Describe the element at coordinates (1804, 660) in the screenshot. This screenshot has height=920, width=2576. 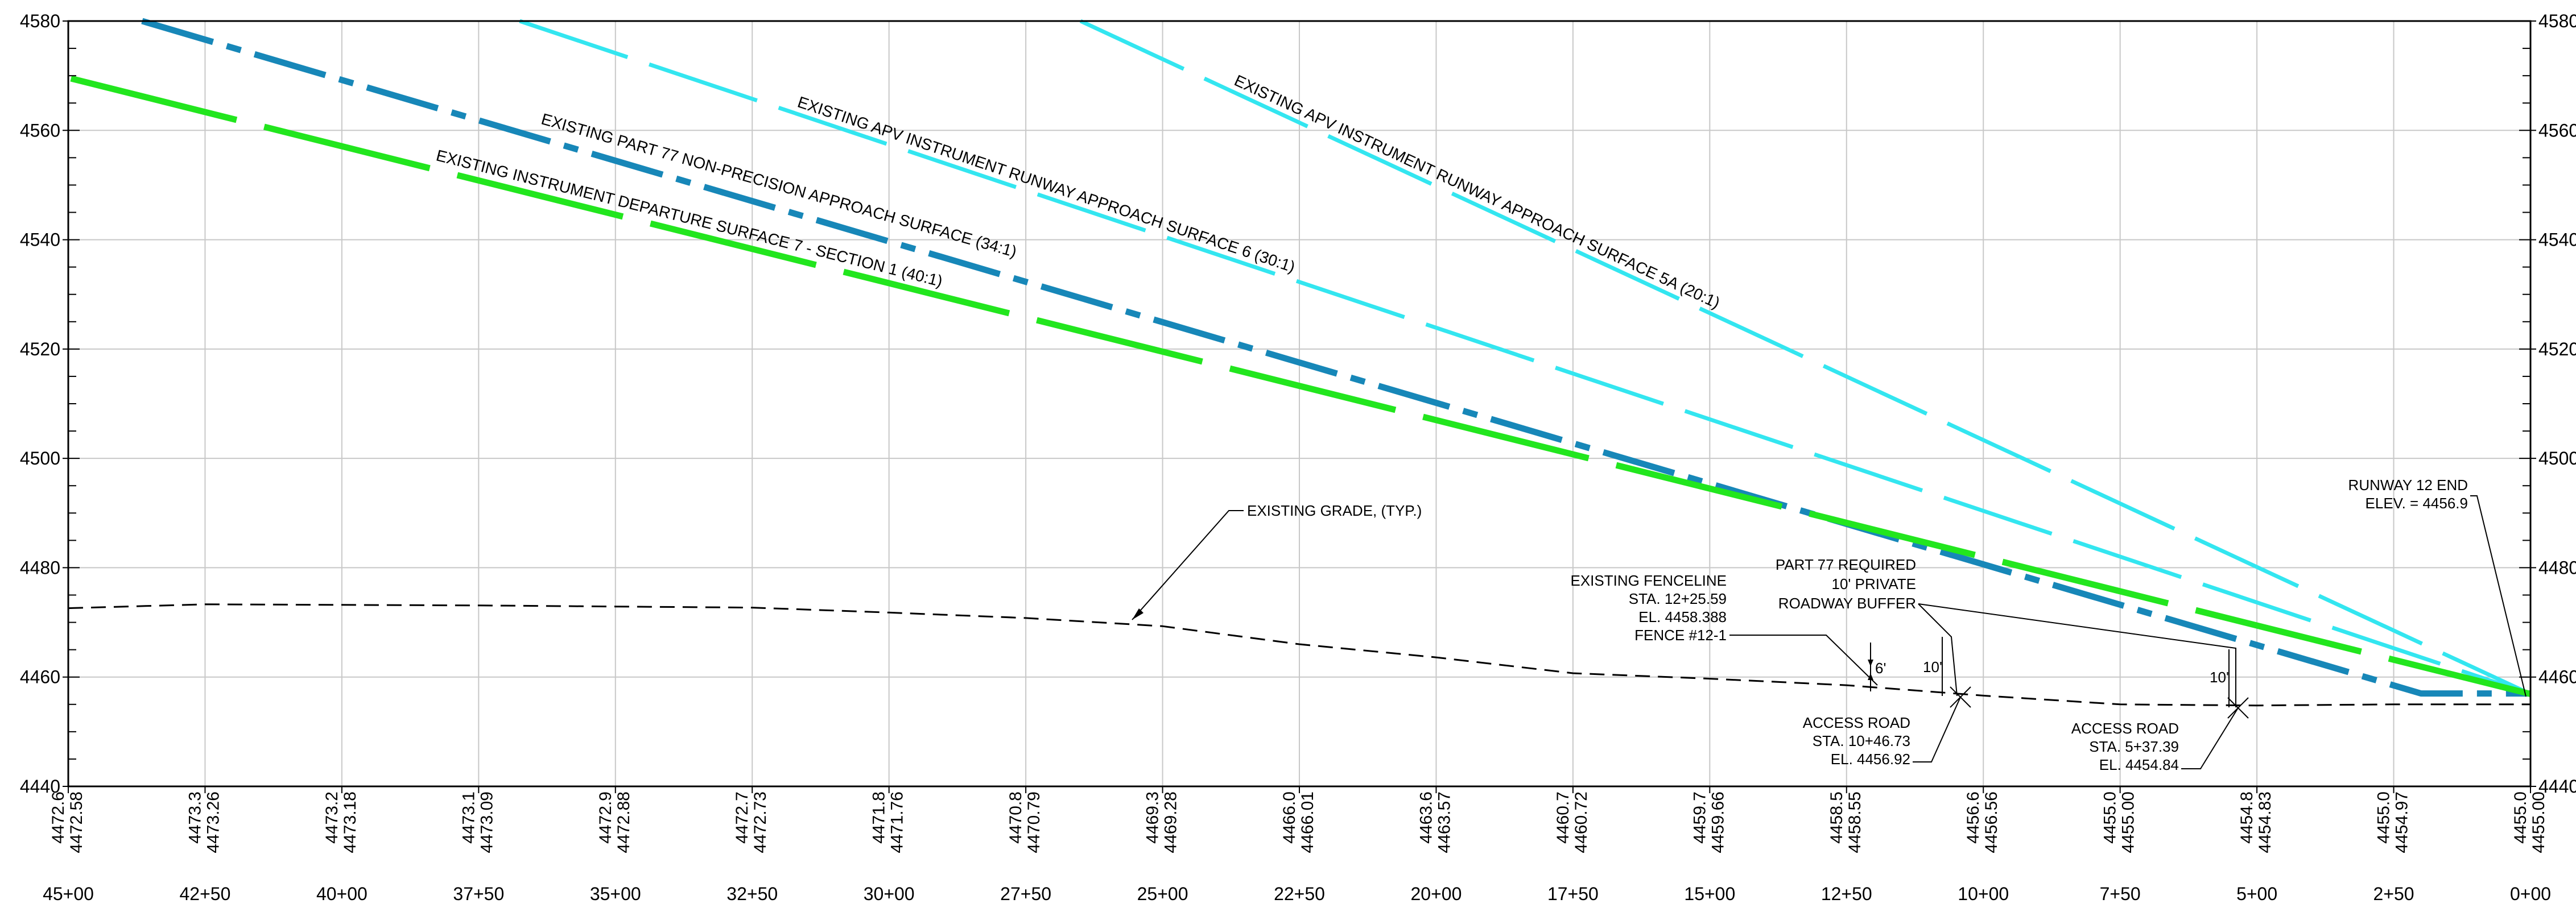
I see `fenceline-leader` at that location.